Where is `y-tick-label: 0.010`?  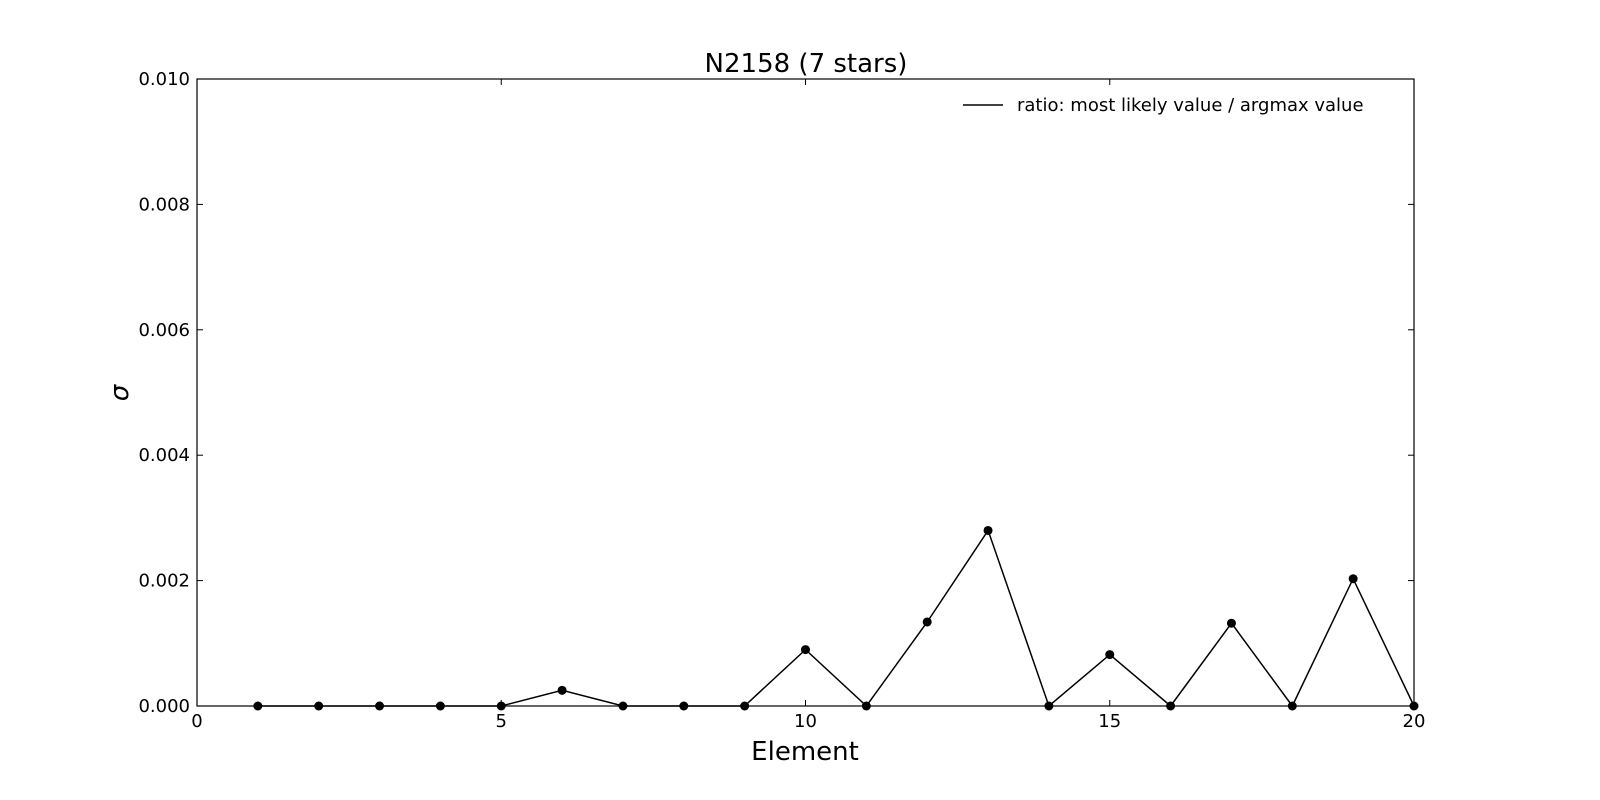 y-tick-label: 0.010 is located at coordinates (164, 79).